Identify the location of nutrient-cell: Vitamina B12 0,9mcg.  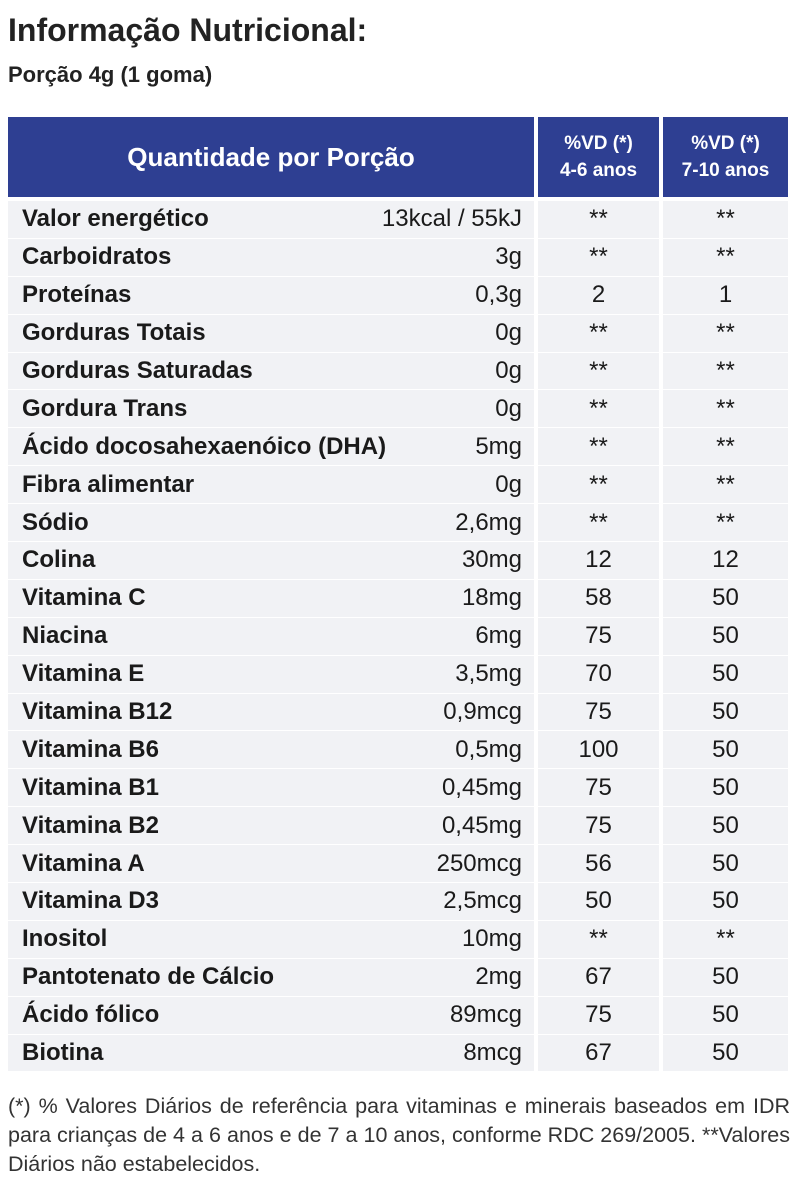
(271, 712).